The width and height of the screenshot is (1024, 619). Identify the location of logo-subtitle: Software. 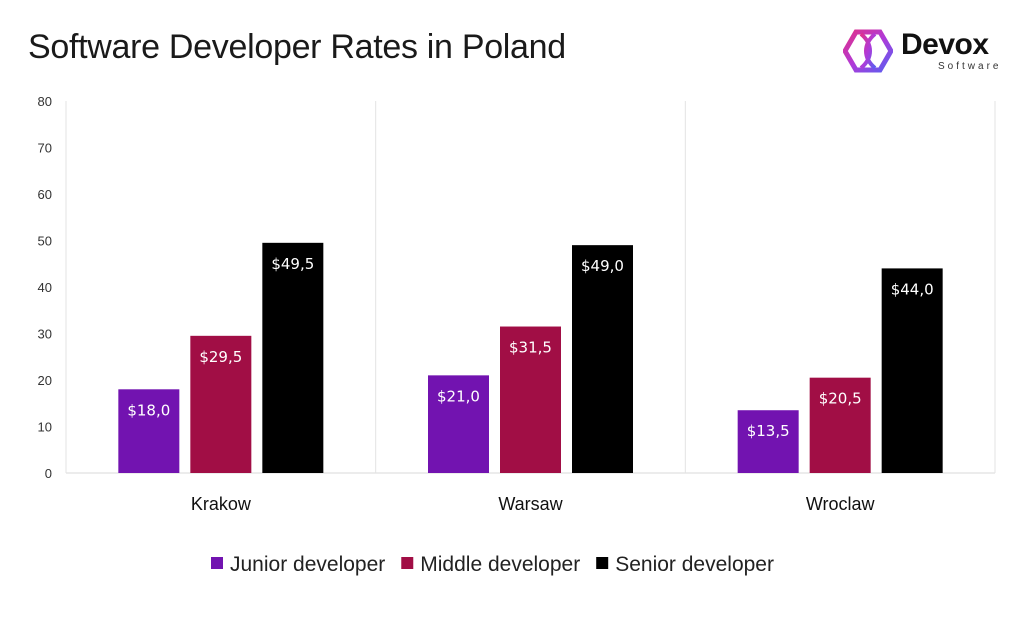
(970, 66).